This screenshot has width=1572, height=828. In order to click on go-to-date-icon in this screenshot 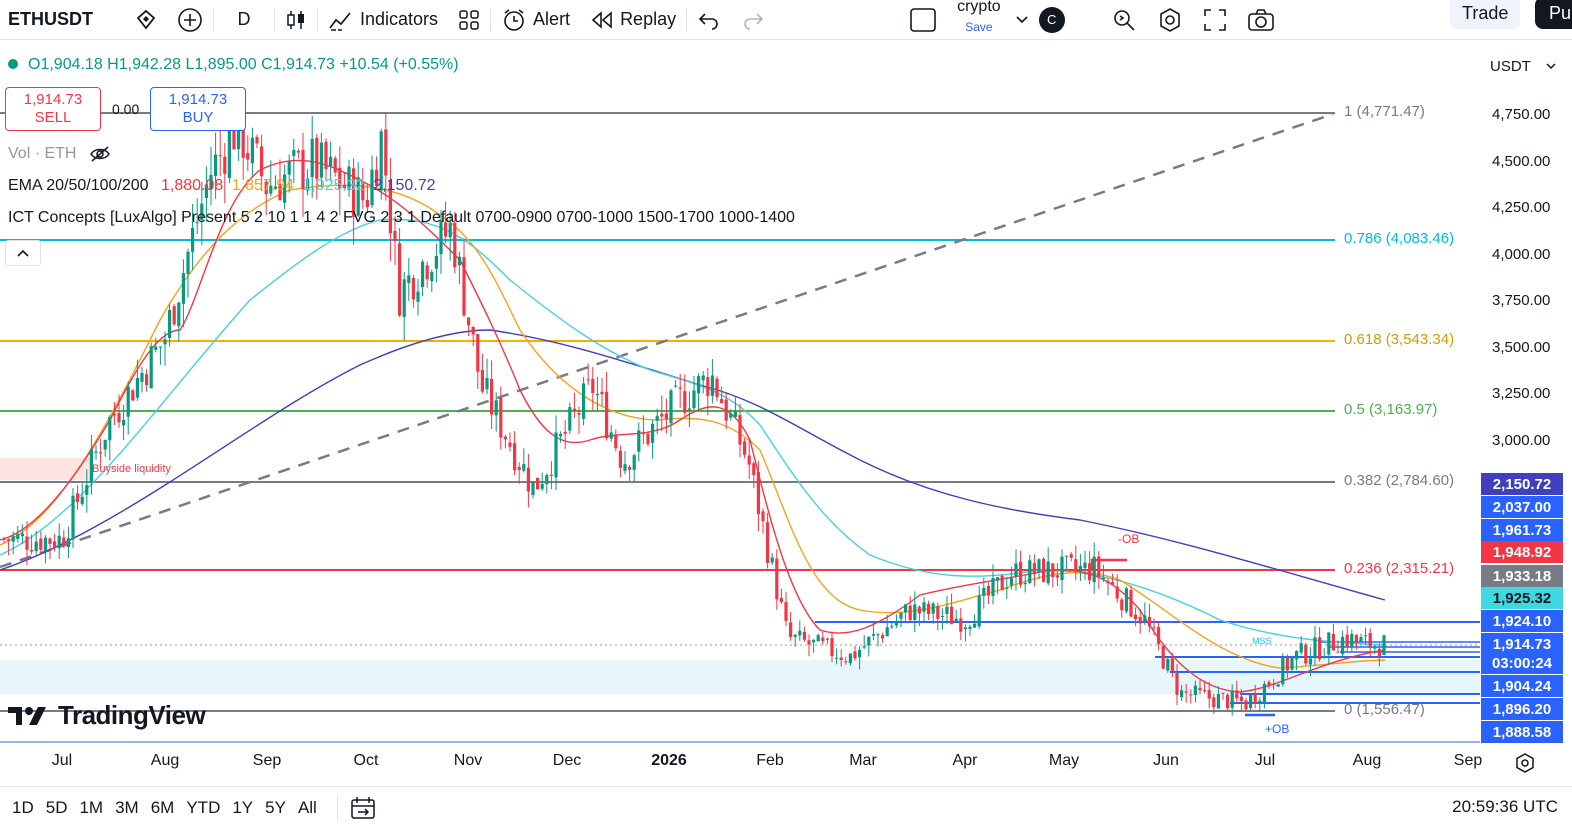, I will do `click(363, 808)`.